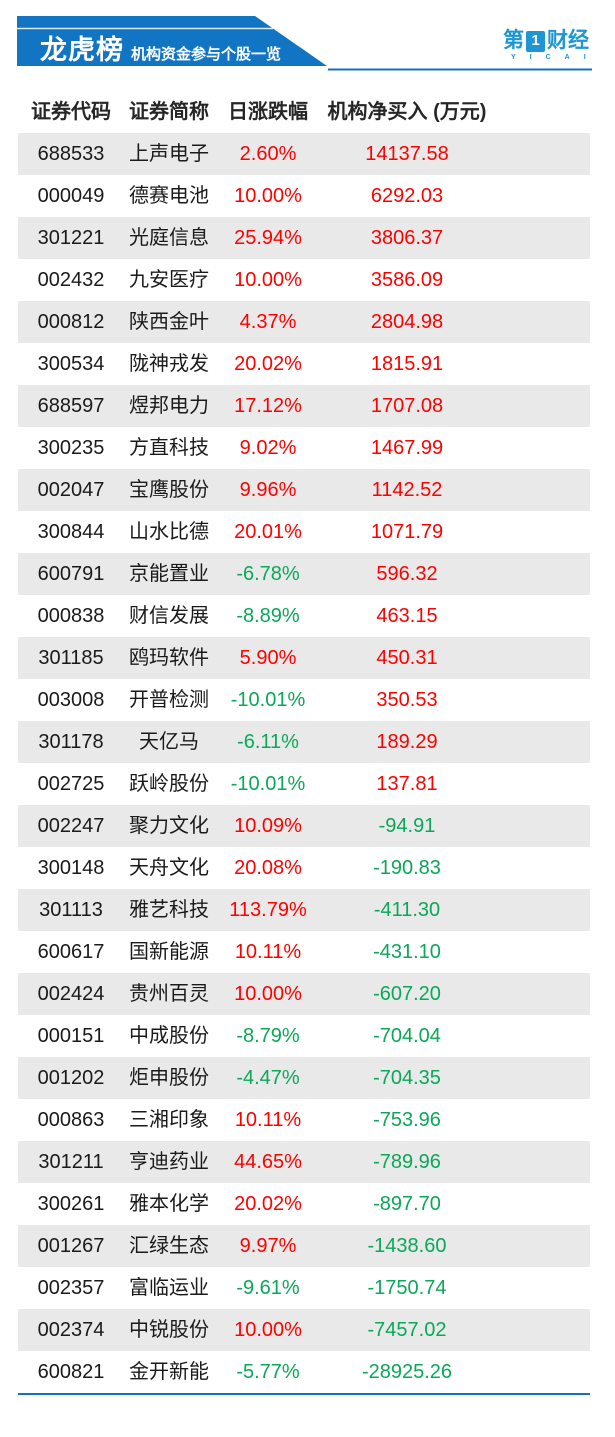 The height and width of the screenshot is (1437, 615). What do you see at coordinates (206, 54) in the screenshot?
I see `page-subtitle: 机构资金参与个股一览` at bounding box center [206, 54].